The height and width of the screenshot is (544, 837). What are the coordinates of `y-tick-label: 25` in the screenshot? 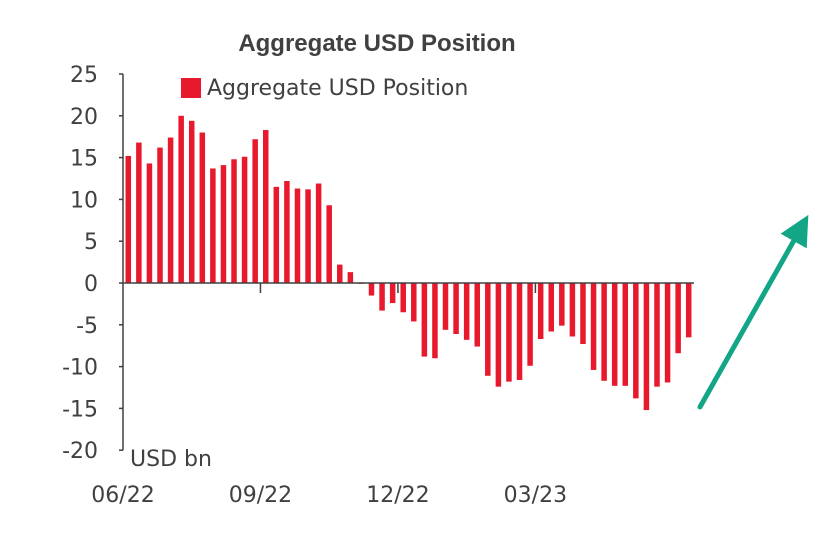 It's located at (84, 75).